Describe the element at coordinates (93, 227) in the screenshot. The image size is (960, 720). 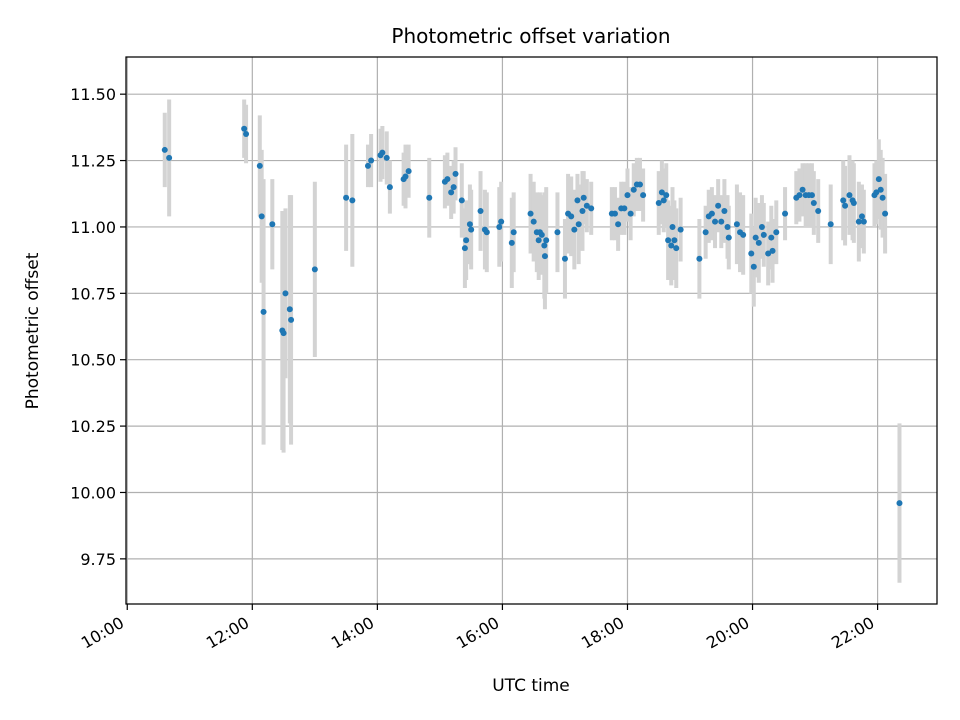
I see `y-tick-label: 11.00` at that location.